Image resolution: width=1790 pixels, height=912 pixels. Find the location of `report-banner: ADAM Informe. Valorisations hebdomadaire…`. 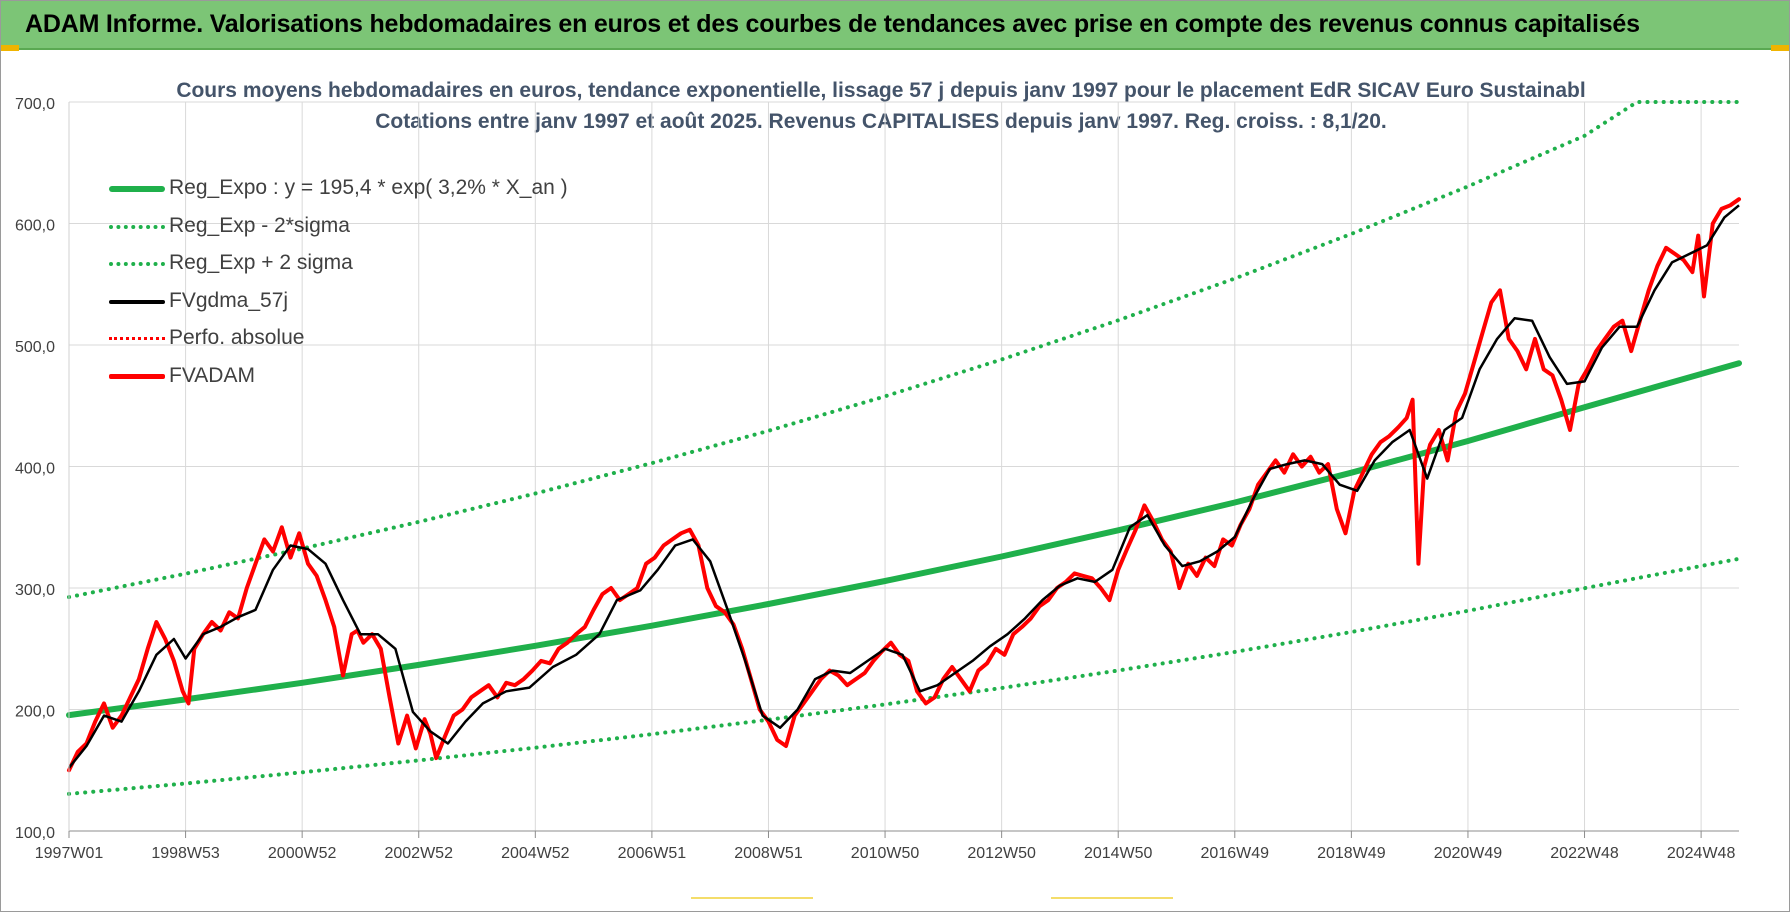

report-banner: ADAM Informe. Valorisations hebdomadaire… is located at coordinates (895, 25).